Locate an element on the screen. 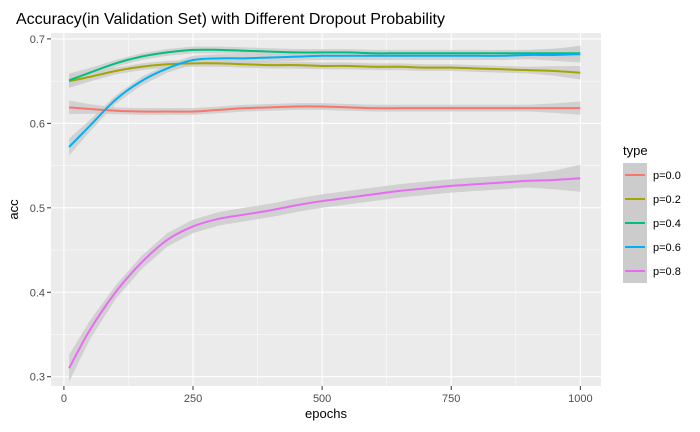 This screenshot has width=700, height=432. y-tick-label: 0.7 is located at coordinates (37, 40).